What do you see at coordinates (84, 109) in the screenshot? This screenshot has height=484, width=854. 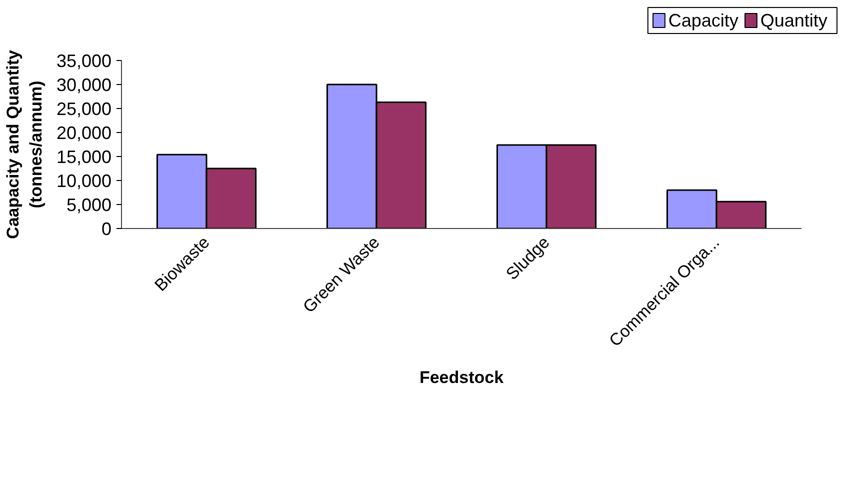 I see `y-tick-label: 25,000` at bounding box center [84, 109].